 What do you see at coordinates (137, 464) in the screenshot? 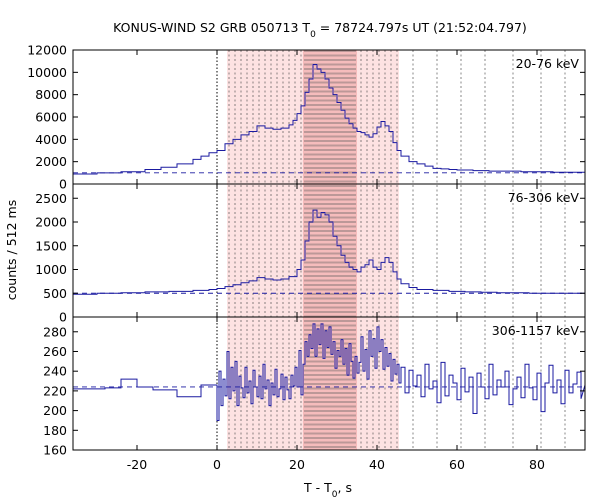
I see `x-tick-label: -20` at bounding box center [137, 464].